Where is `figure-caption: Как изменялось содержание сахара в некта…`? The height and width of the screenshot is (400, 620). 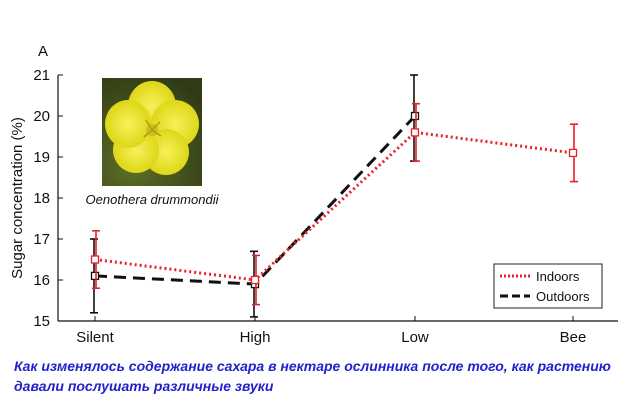 figure-caption: Как изменялось содержание сахара в некта… is located at coordinates (312, 376).